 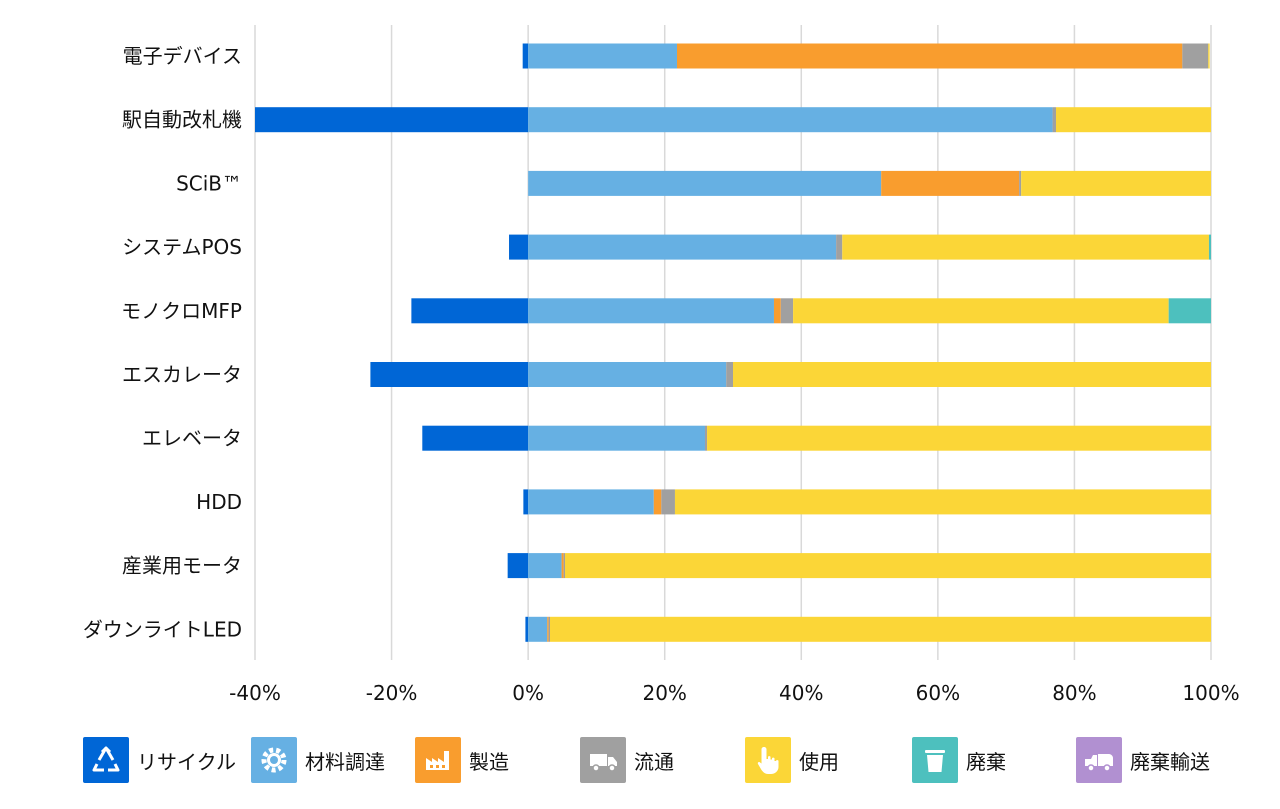 I want to click on legend-item-recycle: リサイクル, so click(x=159, y=760).